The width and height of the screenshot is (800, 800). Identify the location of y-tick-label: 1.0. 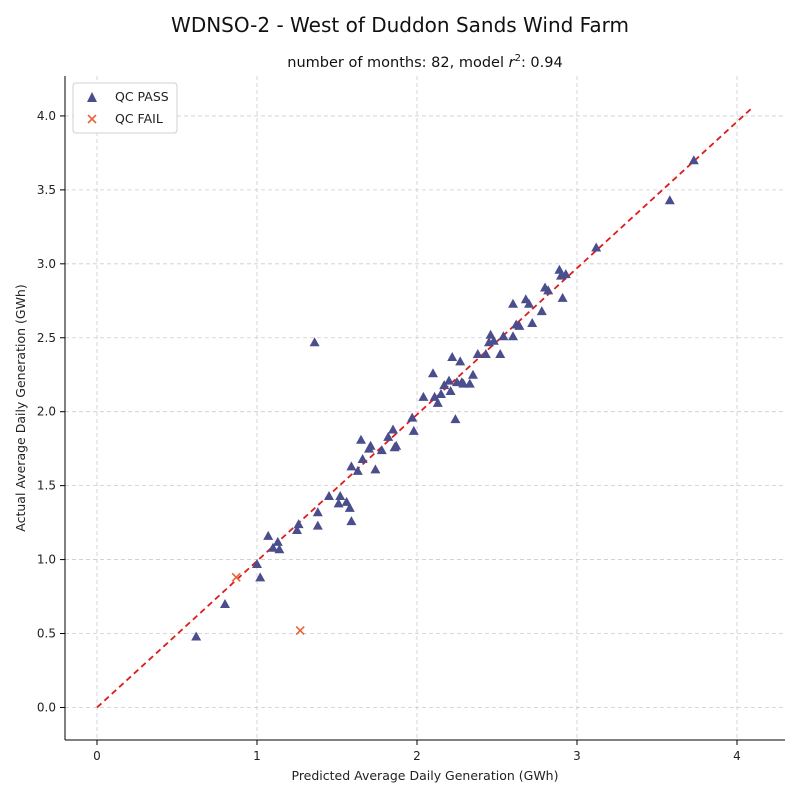
(46, 560).